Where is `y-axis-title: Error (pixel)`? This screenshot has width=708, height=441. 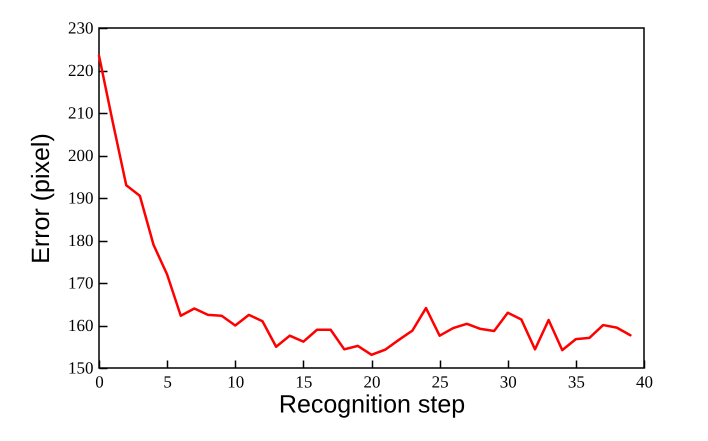 y-axis-title: Error (pixel) is located at coordinates (41, 198).